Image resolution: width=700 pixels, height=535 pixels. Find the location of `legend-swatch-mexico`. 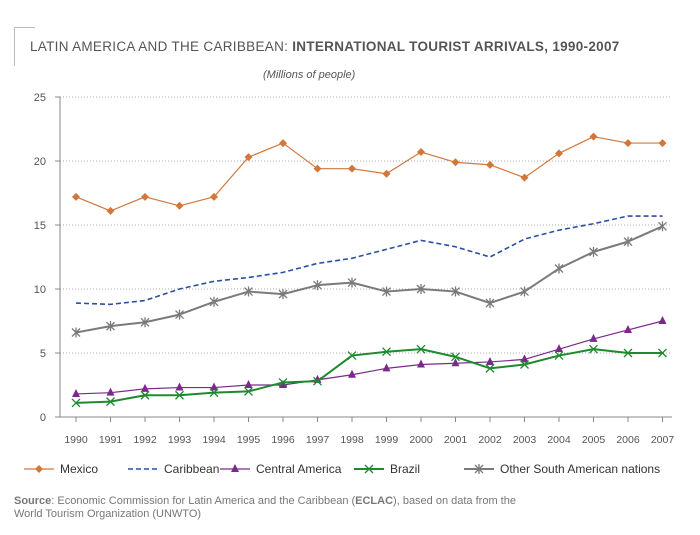

legend-swatch-mexico is located at coordinates (39, 469).